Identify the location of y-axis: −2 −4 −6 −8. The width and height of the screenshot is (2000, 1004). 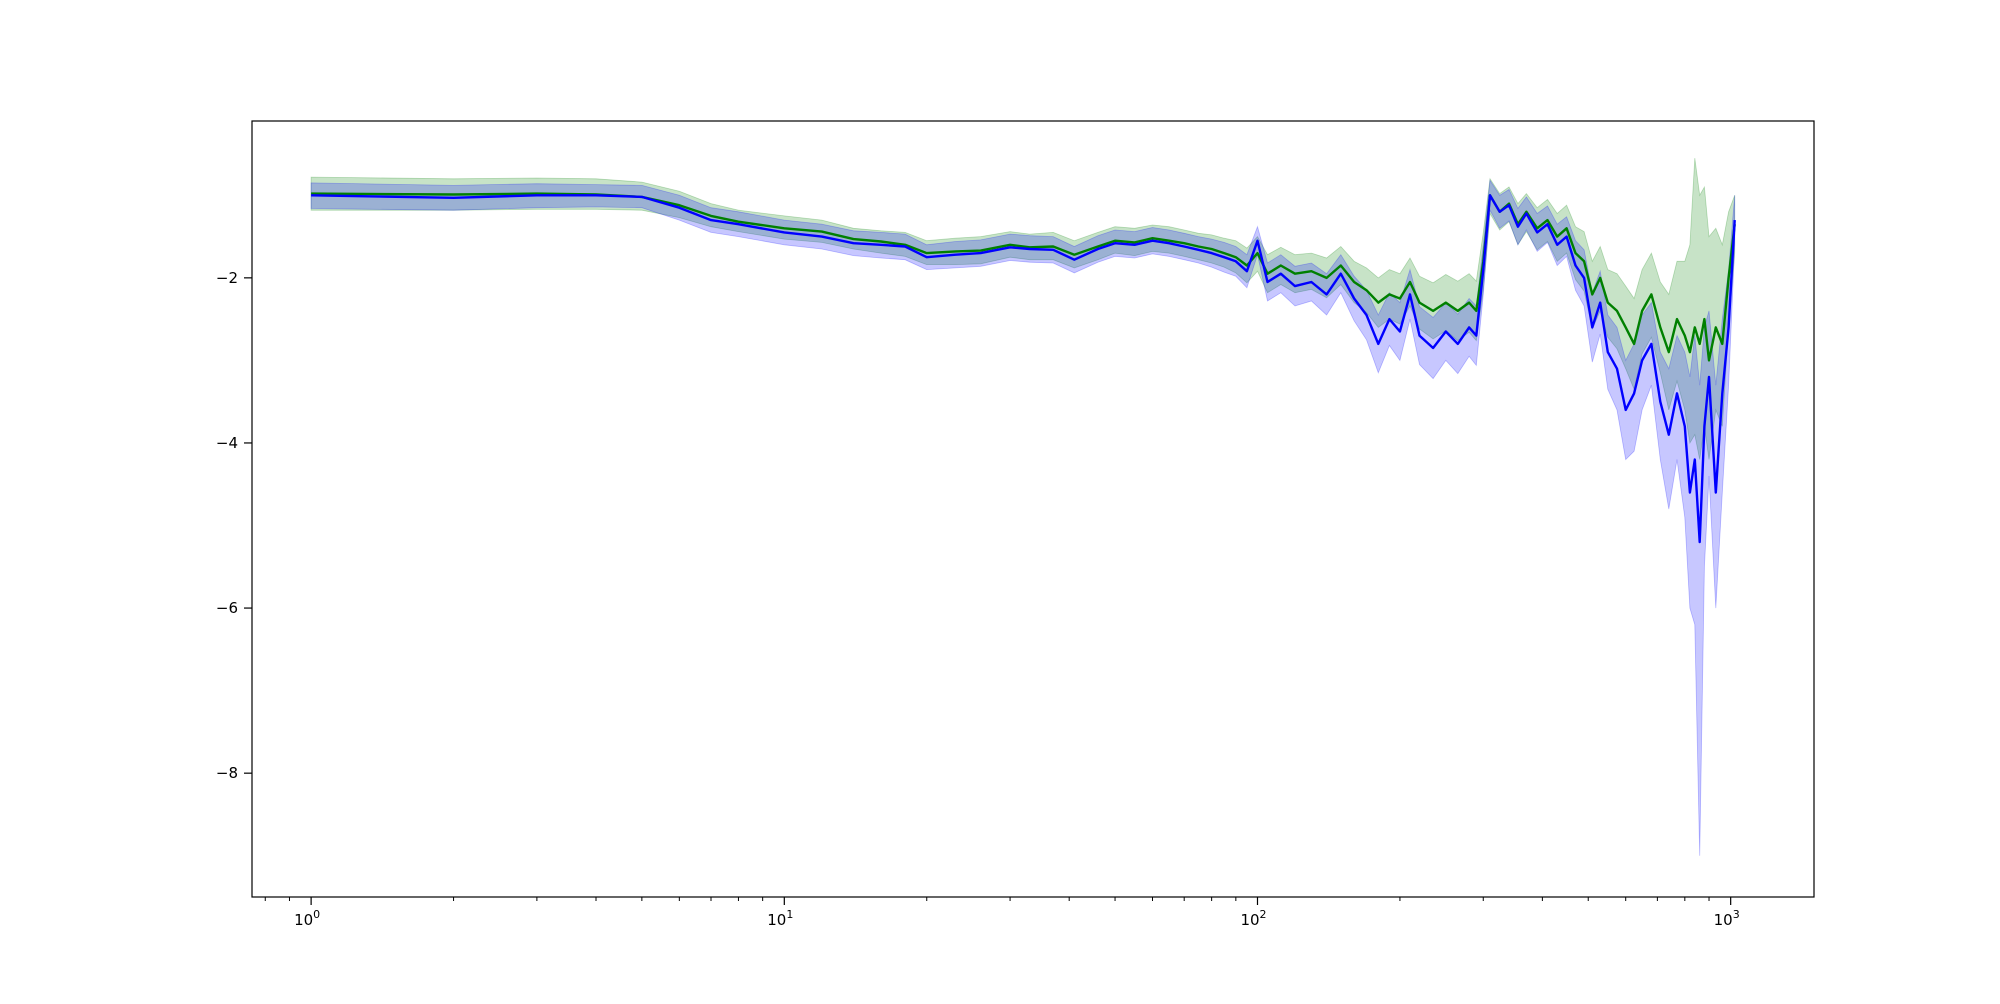
(234, 525).